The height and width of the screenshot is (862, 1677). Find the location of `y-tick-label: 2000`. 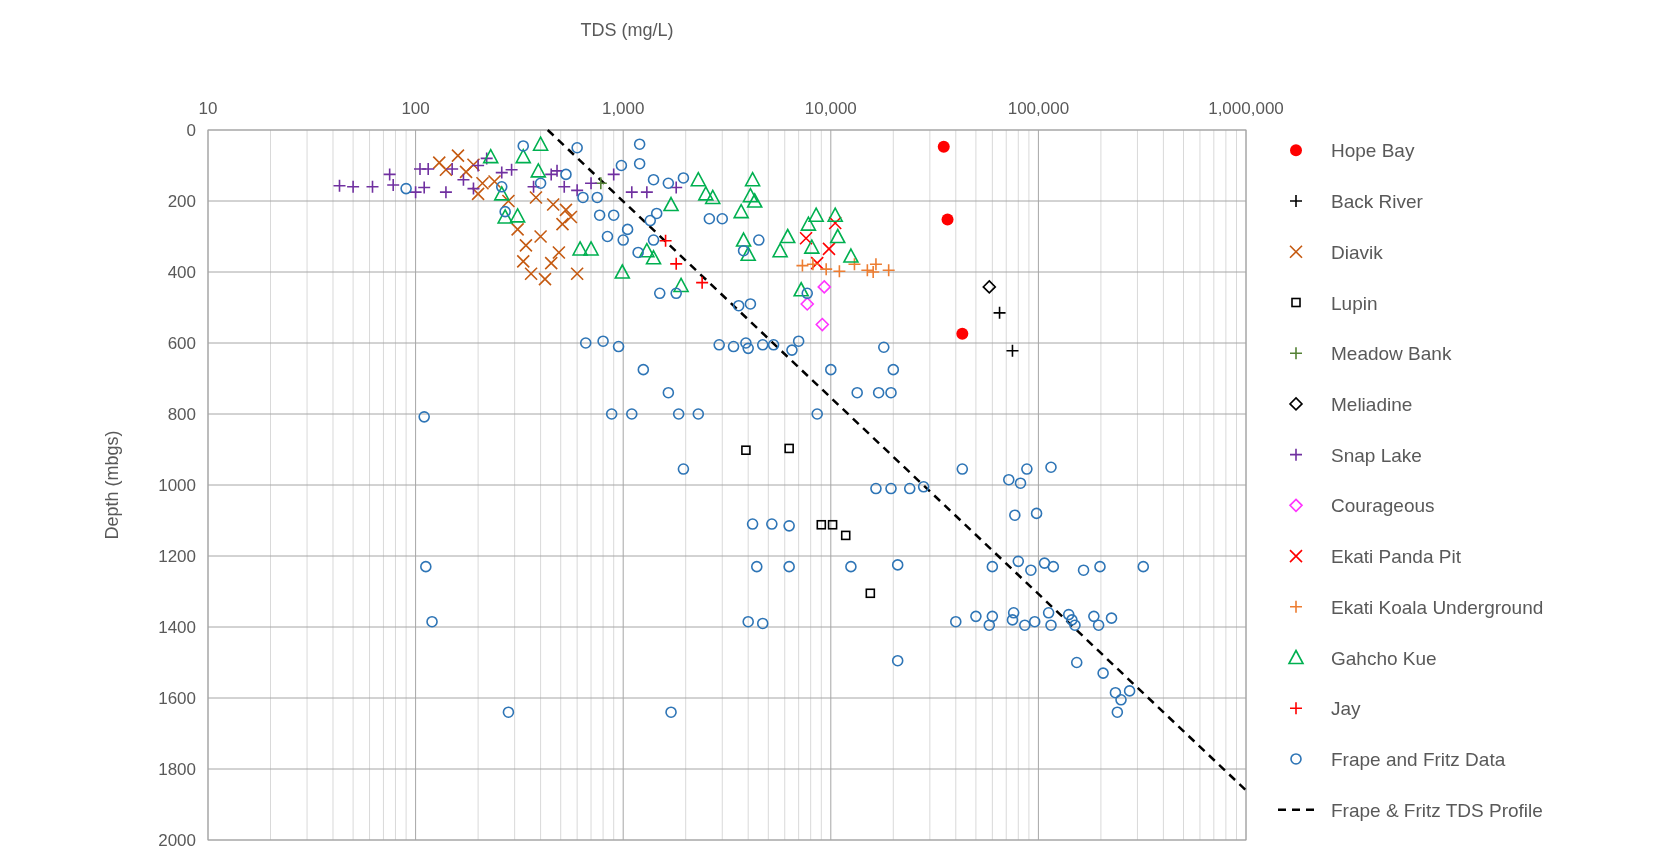

y-tick-label: 2000 is located at coordinates (177, 840).